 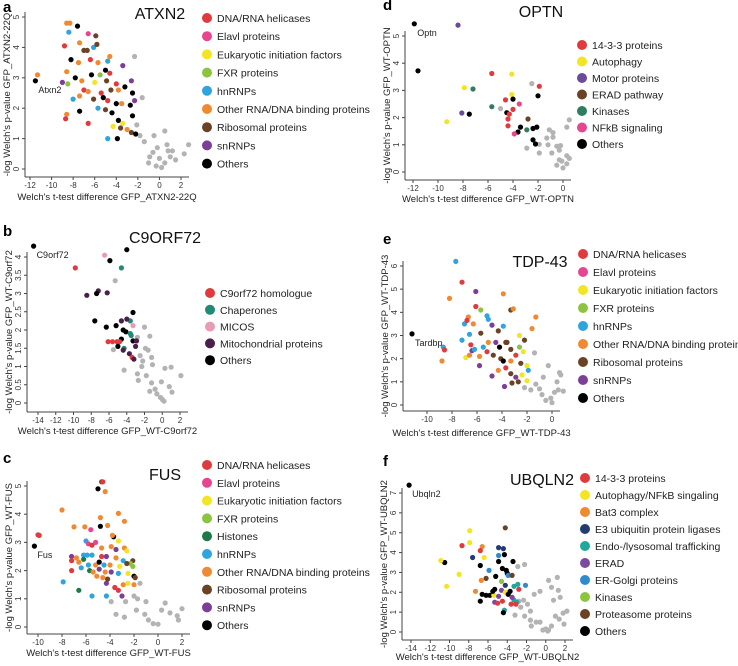 I want to click on legend-item: hnRNPs, so click(x=229, y=555).